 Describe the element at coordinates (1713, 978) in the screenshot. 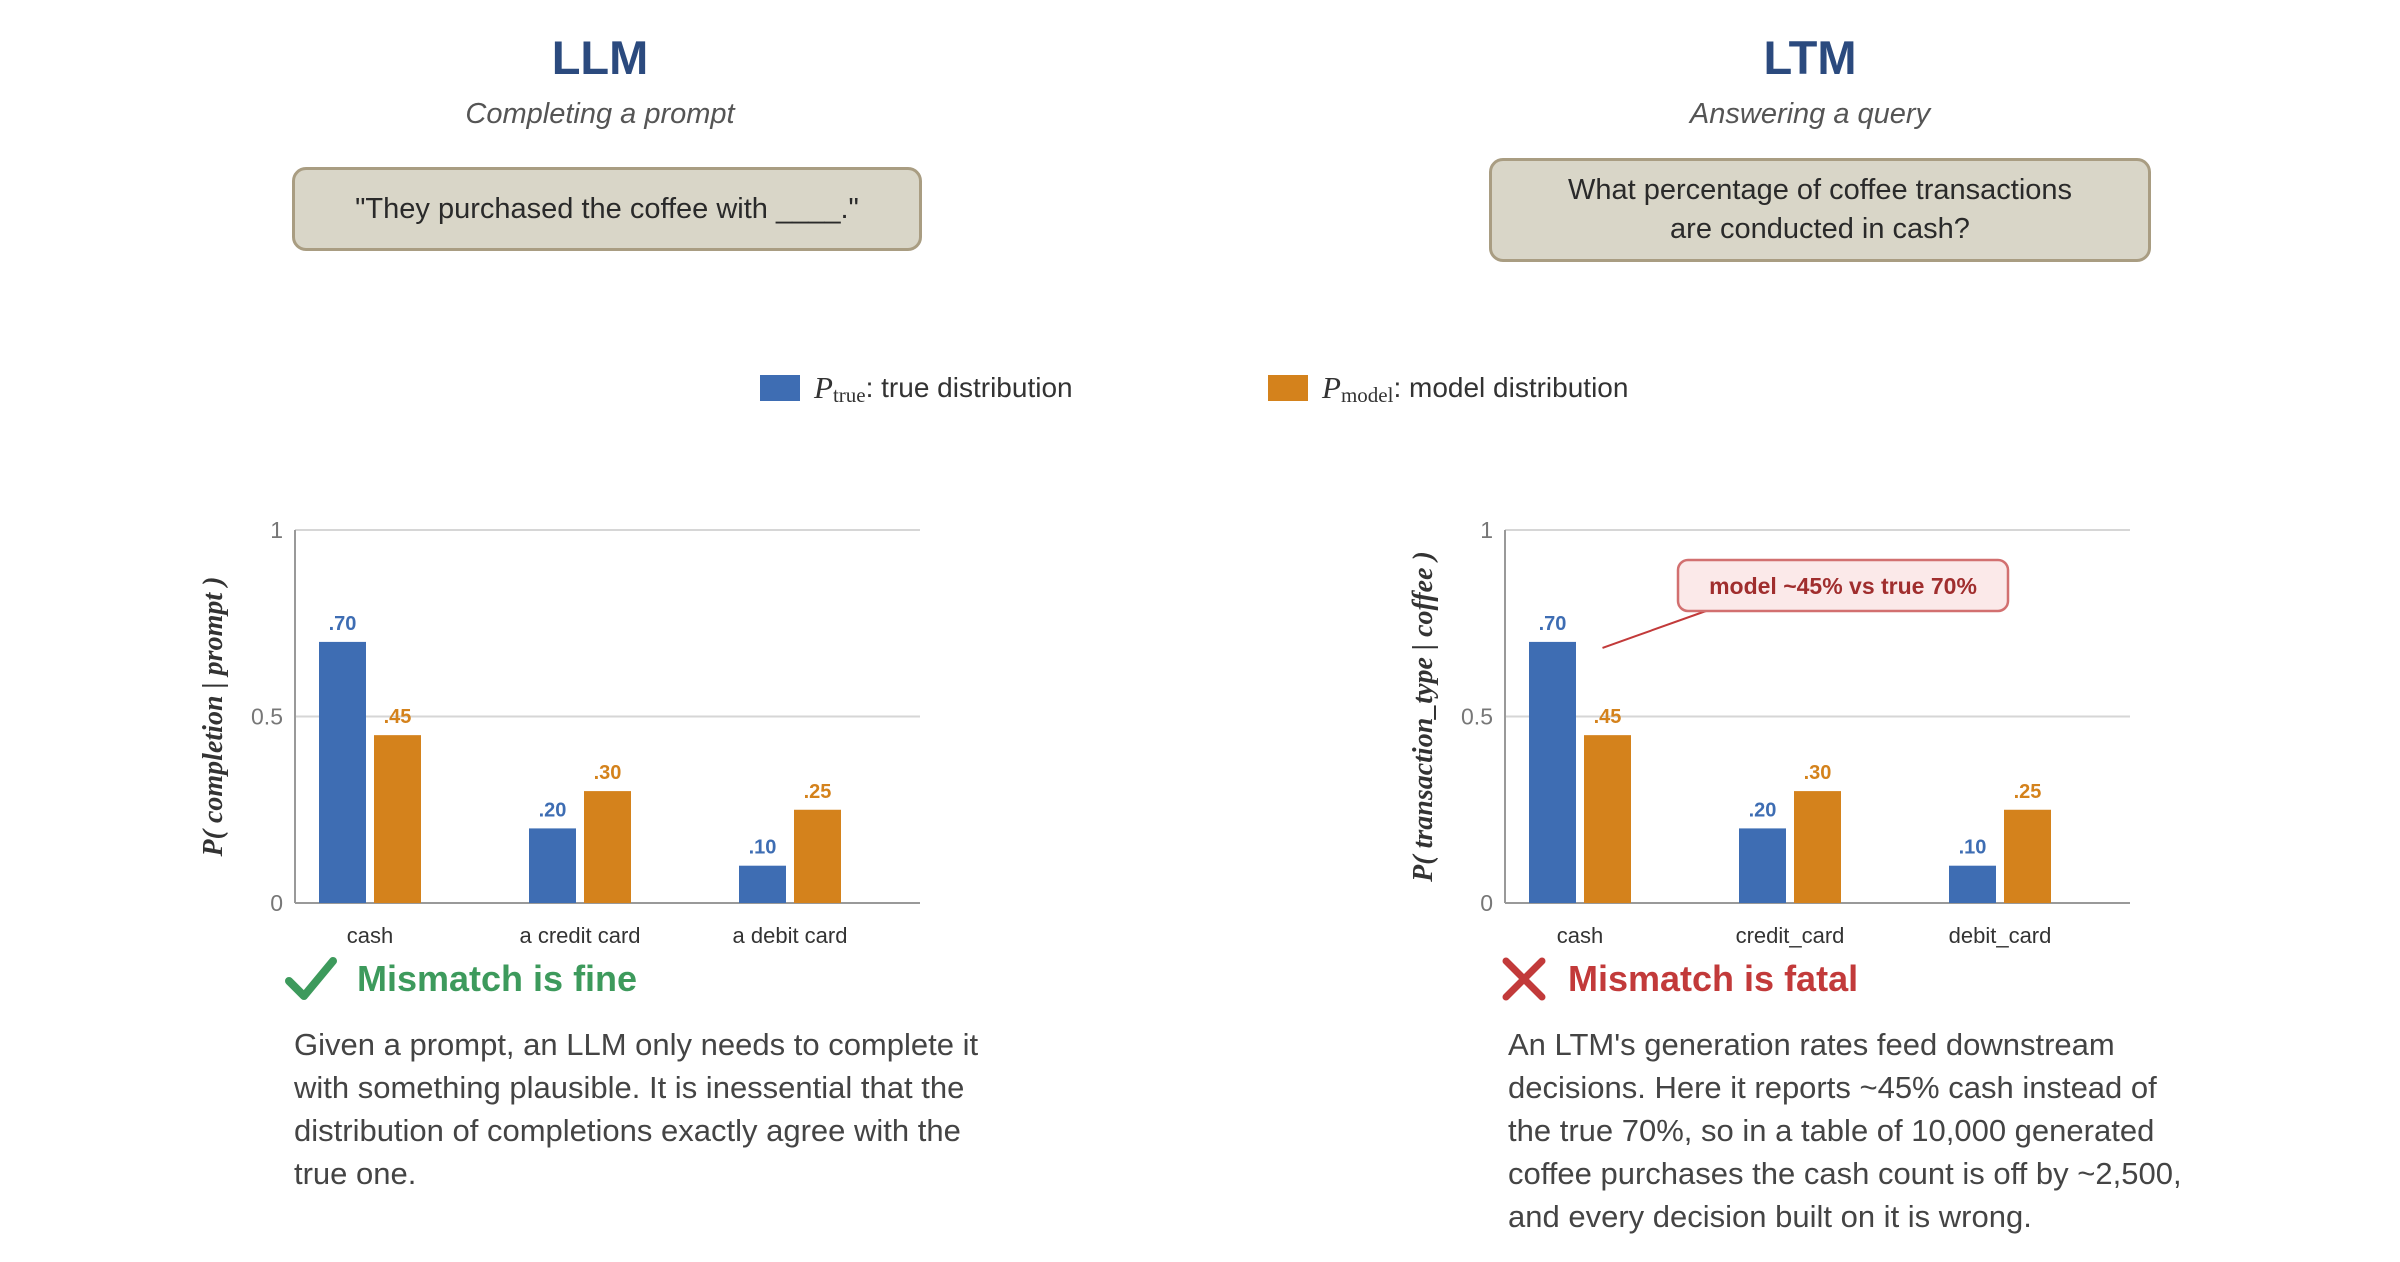

I see `ltm-status-label: Mismatch is fatal` at that location.